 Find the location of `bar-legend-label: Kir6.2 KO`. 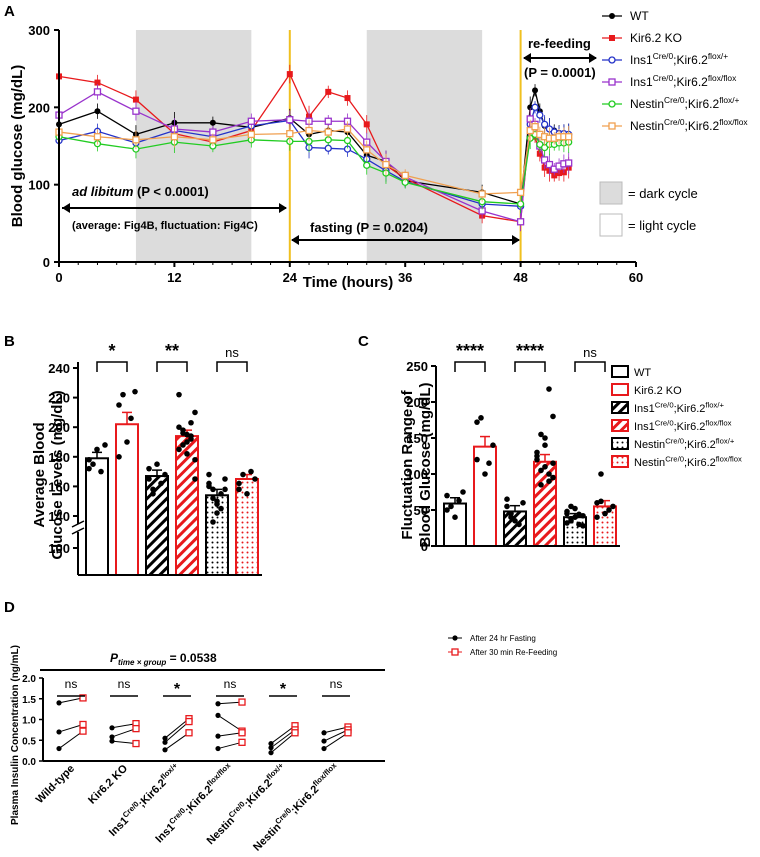

bar-legend-label: Kir6.2 KO is located at coordinates (658, 391).